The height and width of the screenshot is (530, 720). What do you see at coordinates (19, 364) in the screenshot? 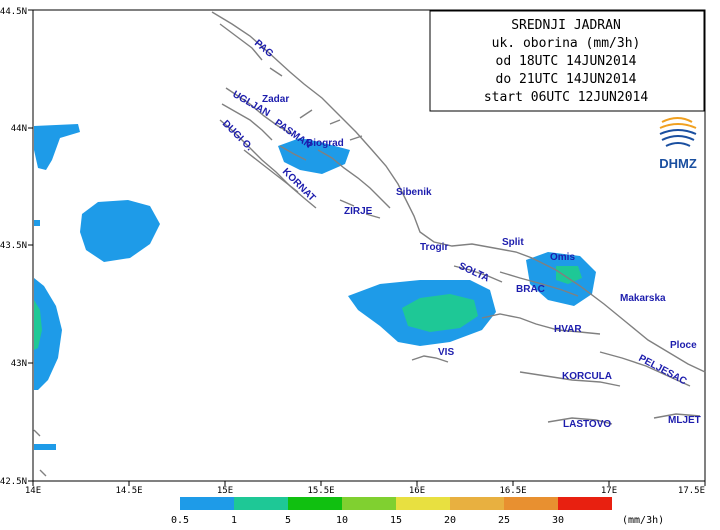
I see `y-tick-label: 43N` at bounding box center [19, 364].